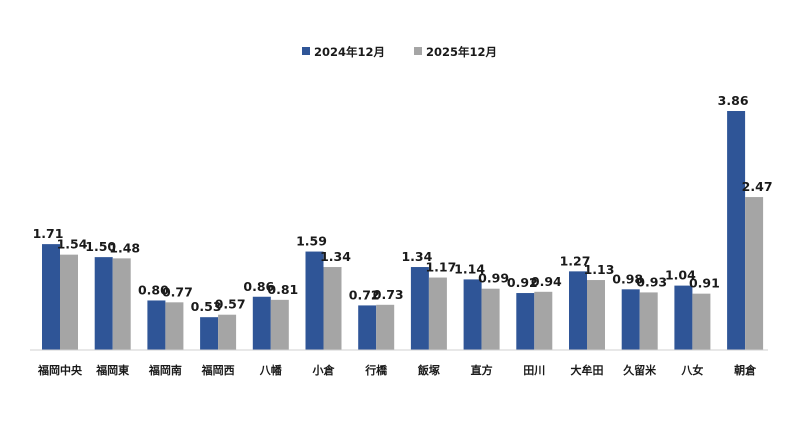 The image size is (800, 439). What do you see at coordinates (575, 260) in the screenshot?
I see `data-label: 1.27` at bounding box center [575, 260].